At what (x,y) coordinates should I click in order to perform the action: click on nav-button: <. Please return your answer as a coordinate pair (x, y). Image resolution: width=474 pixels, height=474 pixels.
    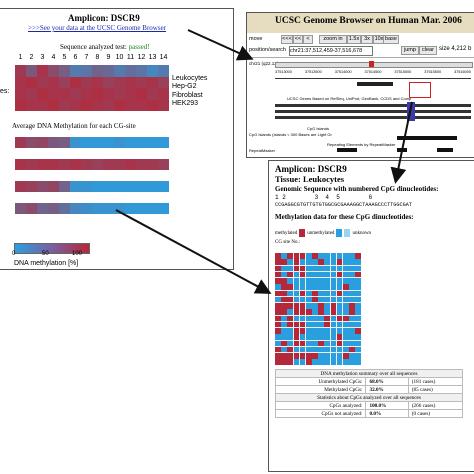
    Looking at the image, I should click on (308, 39).